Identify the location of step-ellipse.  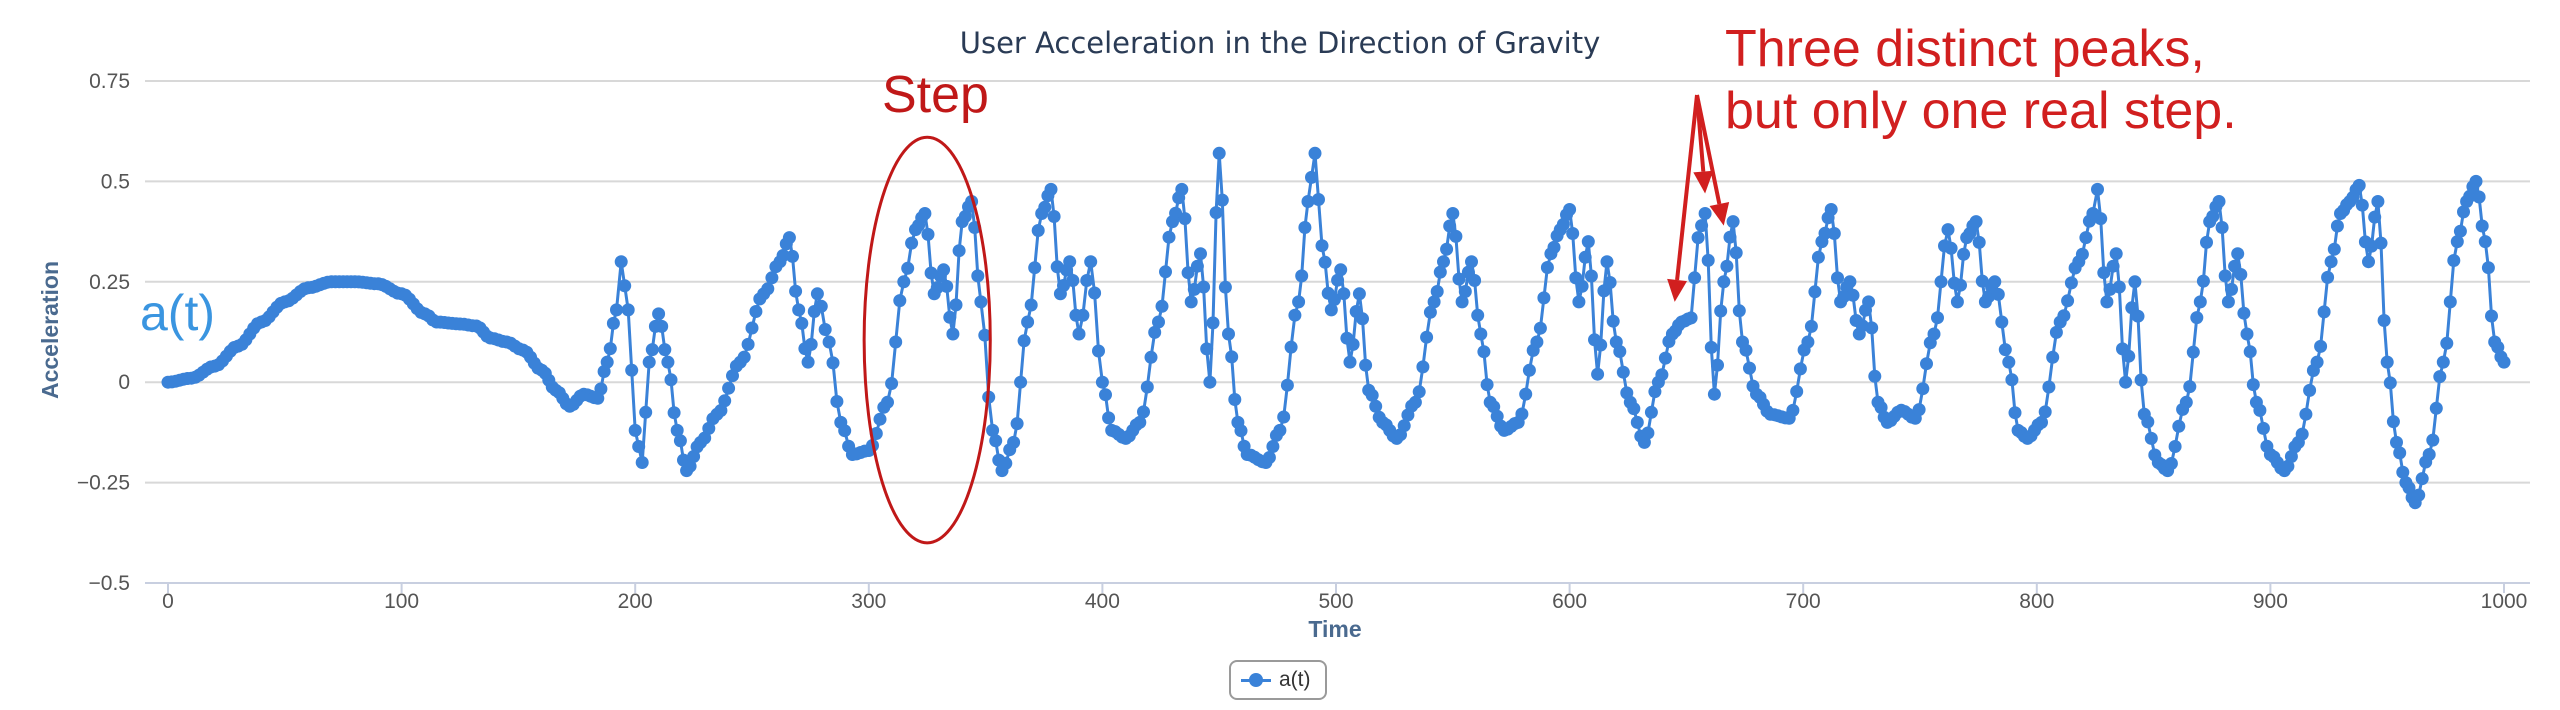
(927, 340).